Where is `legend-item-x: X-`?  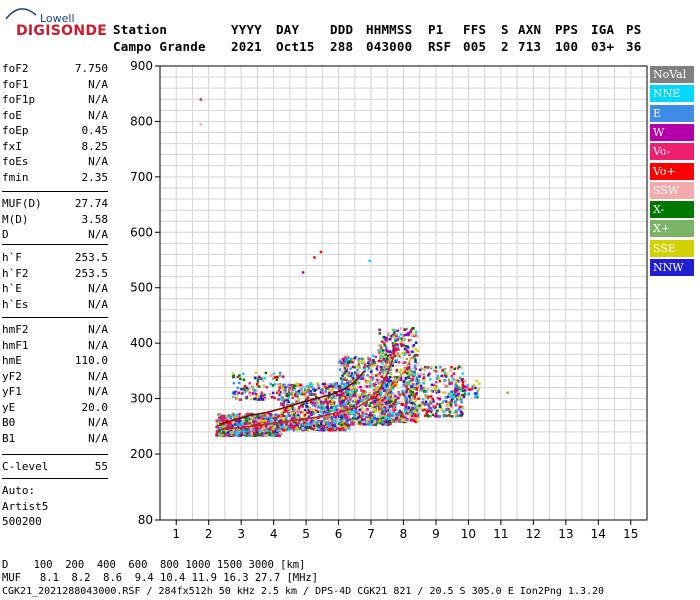
legend-item-x: X- is located at coordinates (672, 210).